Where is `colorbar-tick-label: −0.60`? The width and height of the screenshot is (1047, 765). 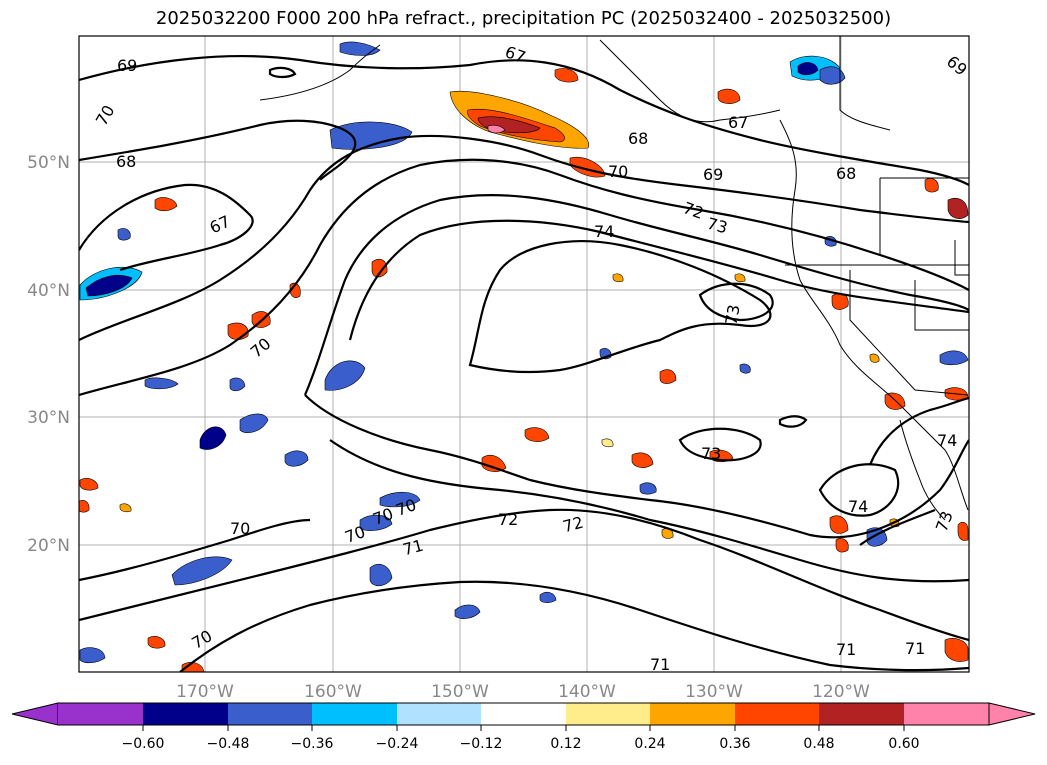 colorbar-tick-label: −0.60 is located at coordinates (143, 744).